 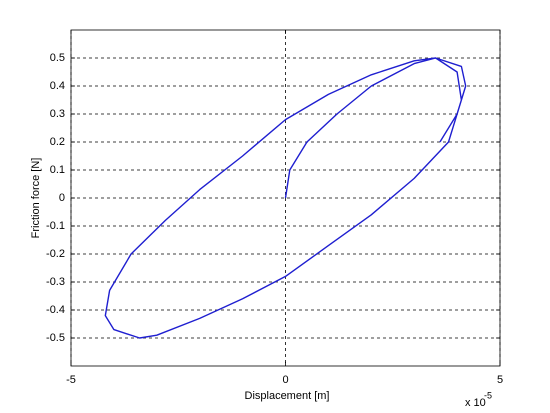 I want to click on y-tick-label: 0.3, so click(x=57, y=114).